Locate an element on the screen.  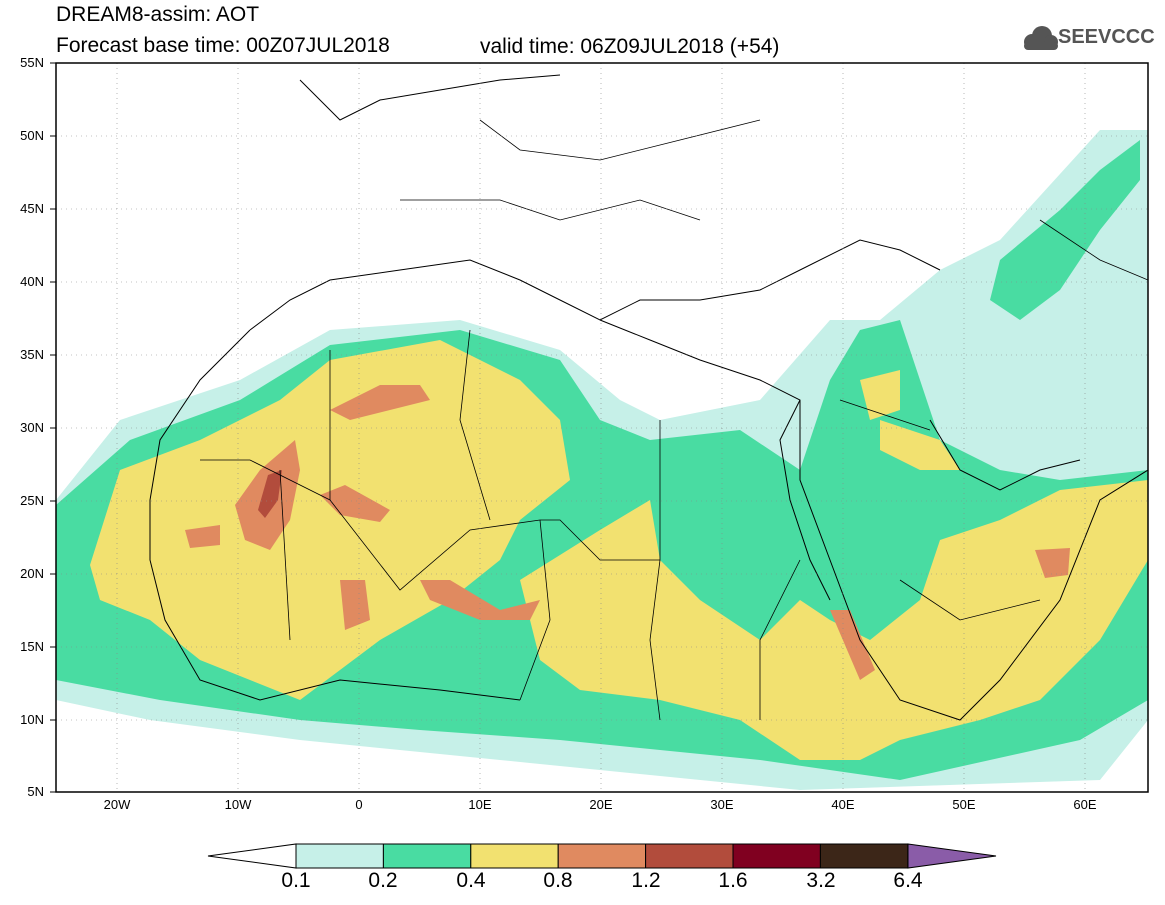
colorbar-label: 0.2 is located at coordinates (383, 880).